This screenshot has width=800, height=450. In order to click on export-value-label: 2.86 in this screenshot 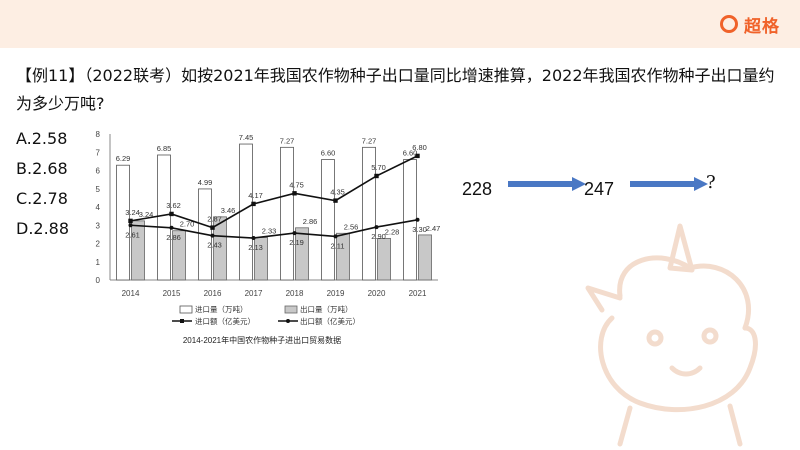, I will do `click(173, 237)`.